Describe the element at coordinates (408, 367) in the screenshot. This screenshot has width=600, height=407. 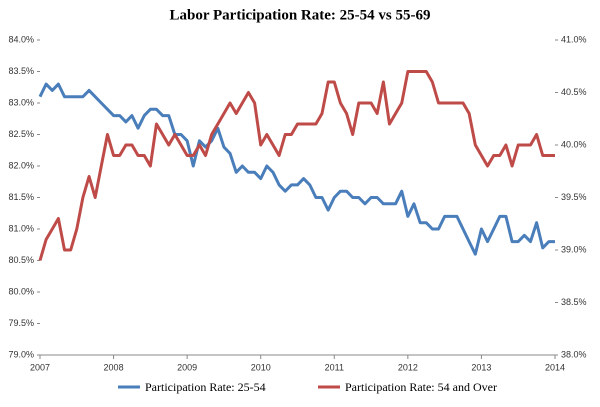
I see `x-tick-label: 2012` at that location.